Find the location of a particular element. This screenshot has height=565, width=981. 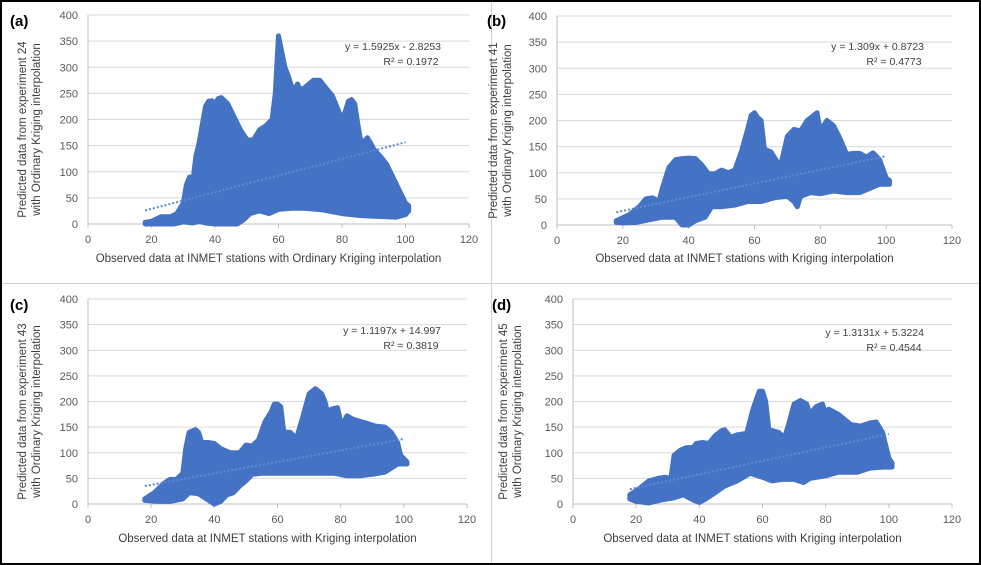

y-axis-label-line1: Predicted data from experiment 24 is located at coordinates (23, 129).